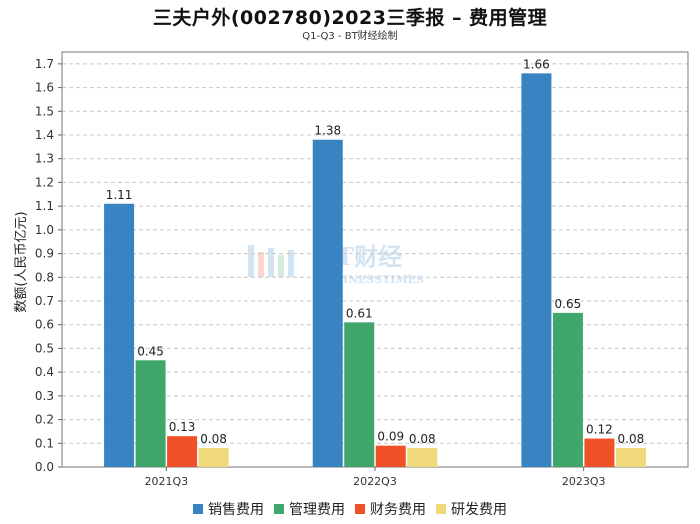  What do you see at coordinates (390, 437) in the screenshot?
I see `data-label: 0.09` at bounding box center [390, 437].